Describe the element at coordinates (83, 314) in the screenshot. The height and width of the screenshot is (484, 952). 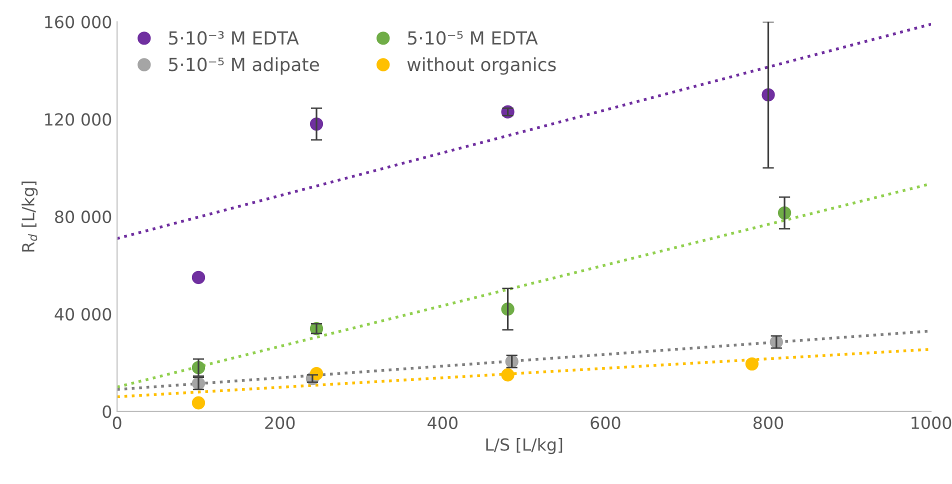
I see `y-tick-label: 40 000` at that location.